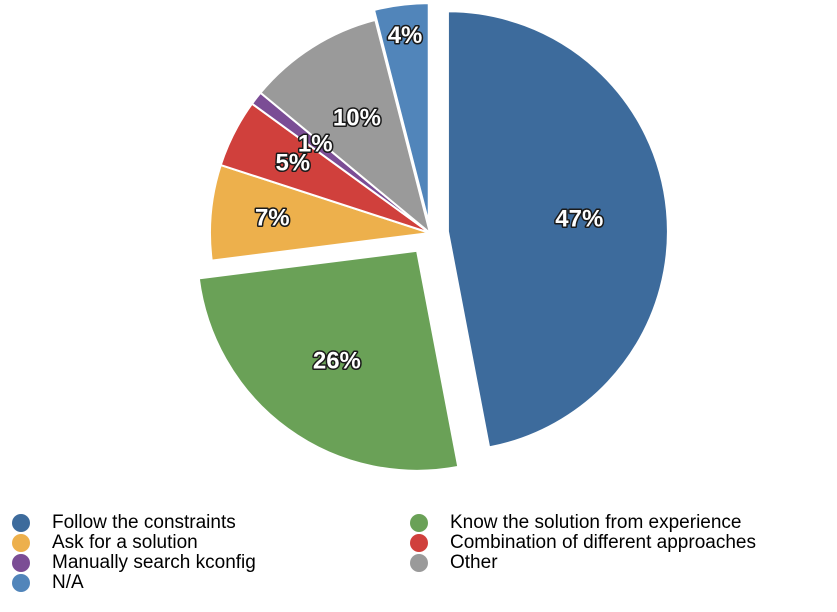 The image size is (837, 612). I want to click on legend-item: Manually search kconfig, so click(134, 563).